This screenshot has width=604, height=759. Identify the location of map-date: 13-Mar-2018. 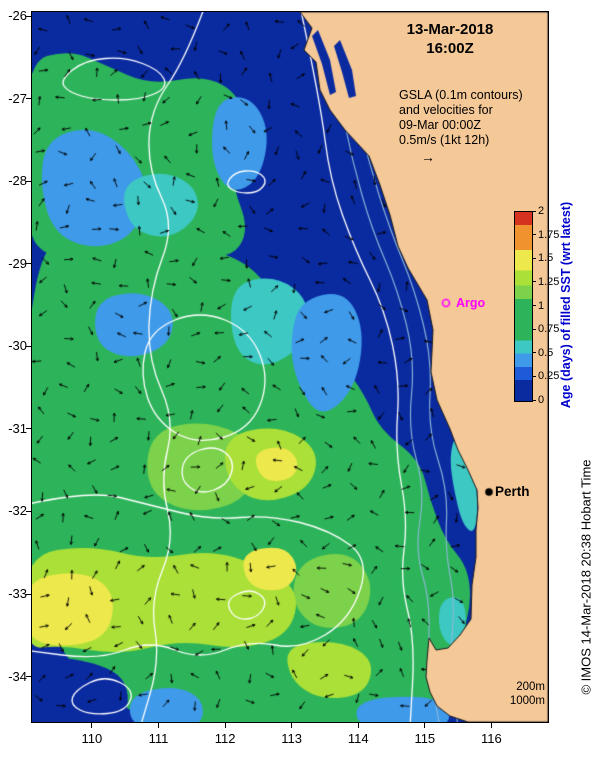
(450, 29).